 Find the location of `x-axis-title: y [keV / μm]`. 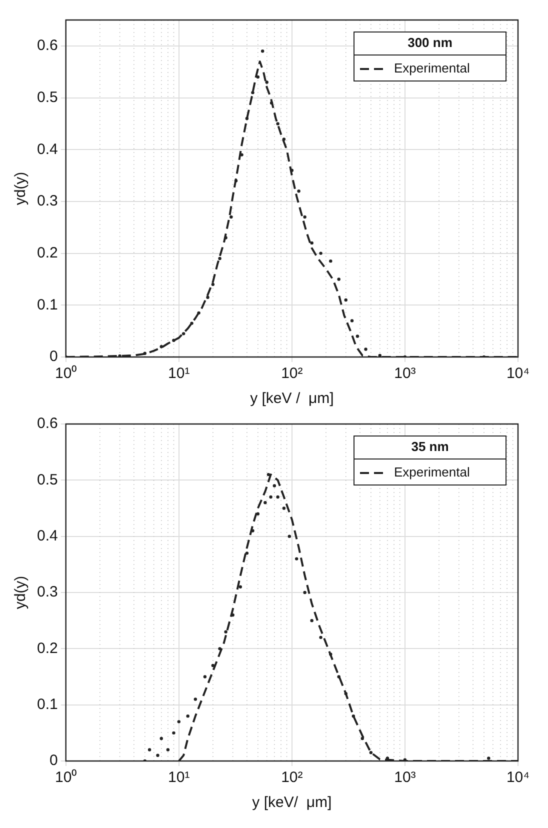

x-axis-title: y [keV / μm] is located at coordinates (292, 399).